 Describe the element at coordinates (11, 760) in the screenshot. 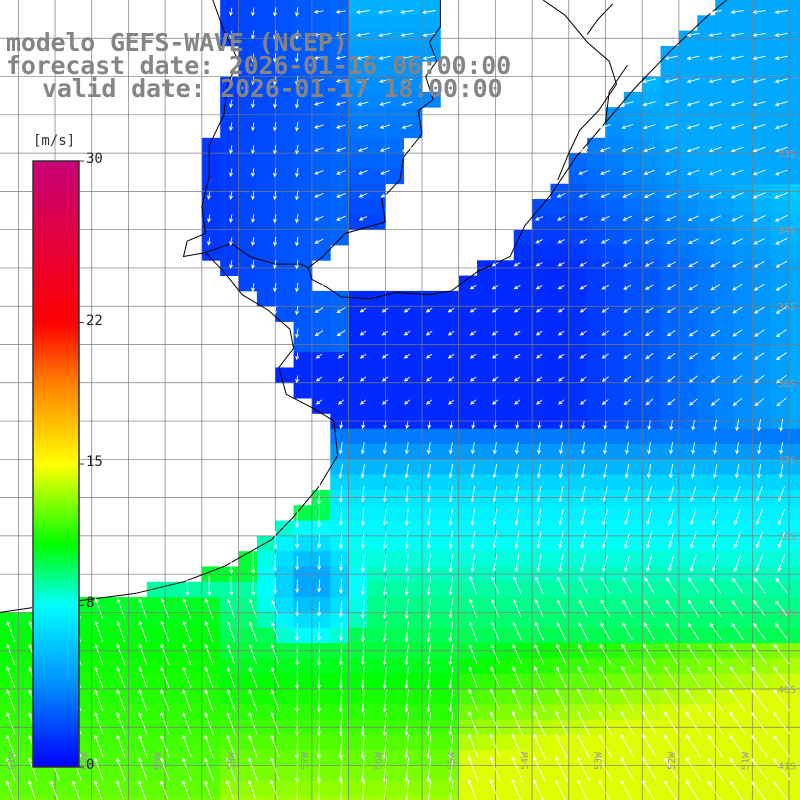

I see `lon-label: 61W` at that location.